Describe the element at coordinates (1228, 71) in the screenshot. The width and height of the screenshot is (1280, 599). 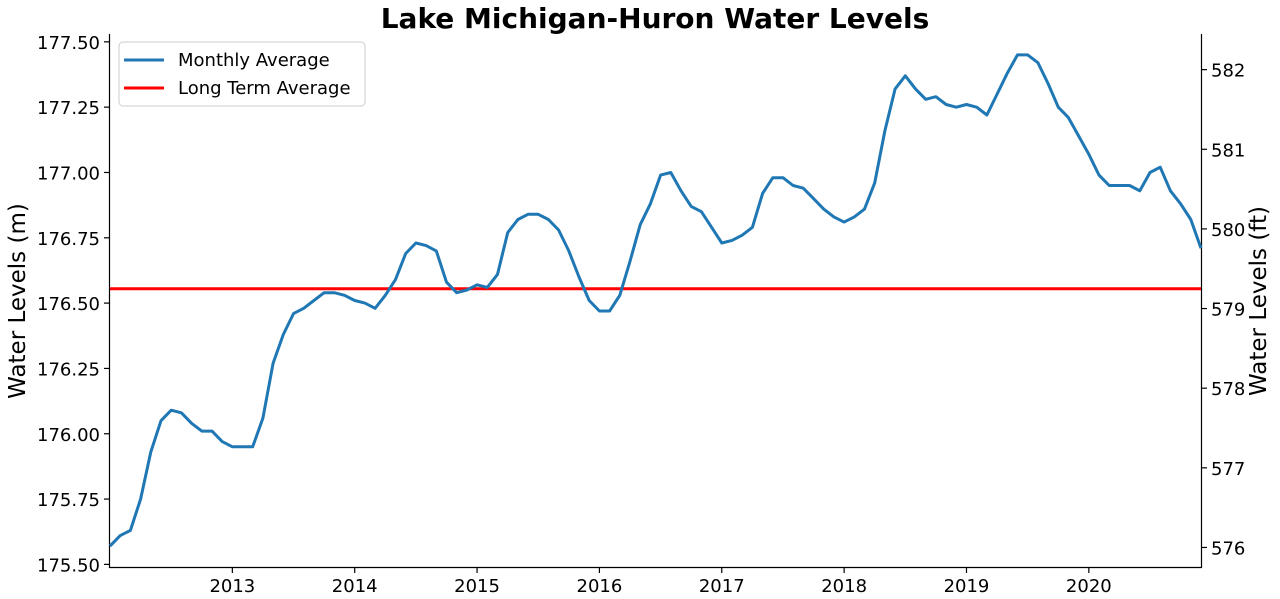
I see `y-right-tick-label: 582` at that location.